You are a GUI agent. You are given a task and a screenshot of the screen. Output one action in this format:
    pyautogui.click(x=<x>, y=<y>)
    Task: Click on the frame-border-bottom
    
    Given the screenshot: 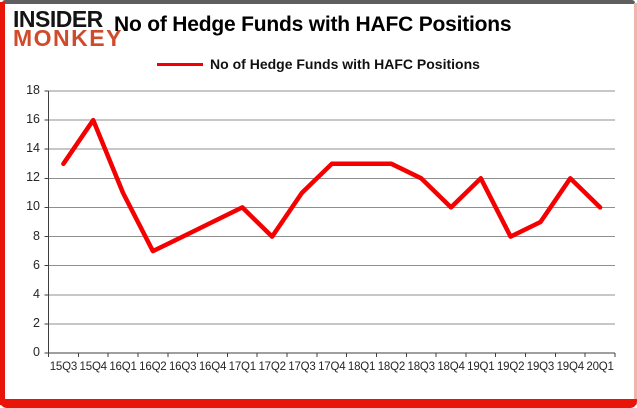 What is the action you would take?
    pyautogui.click(x=318, y=403)
    